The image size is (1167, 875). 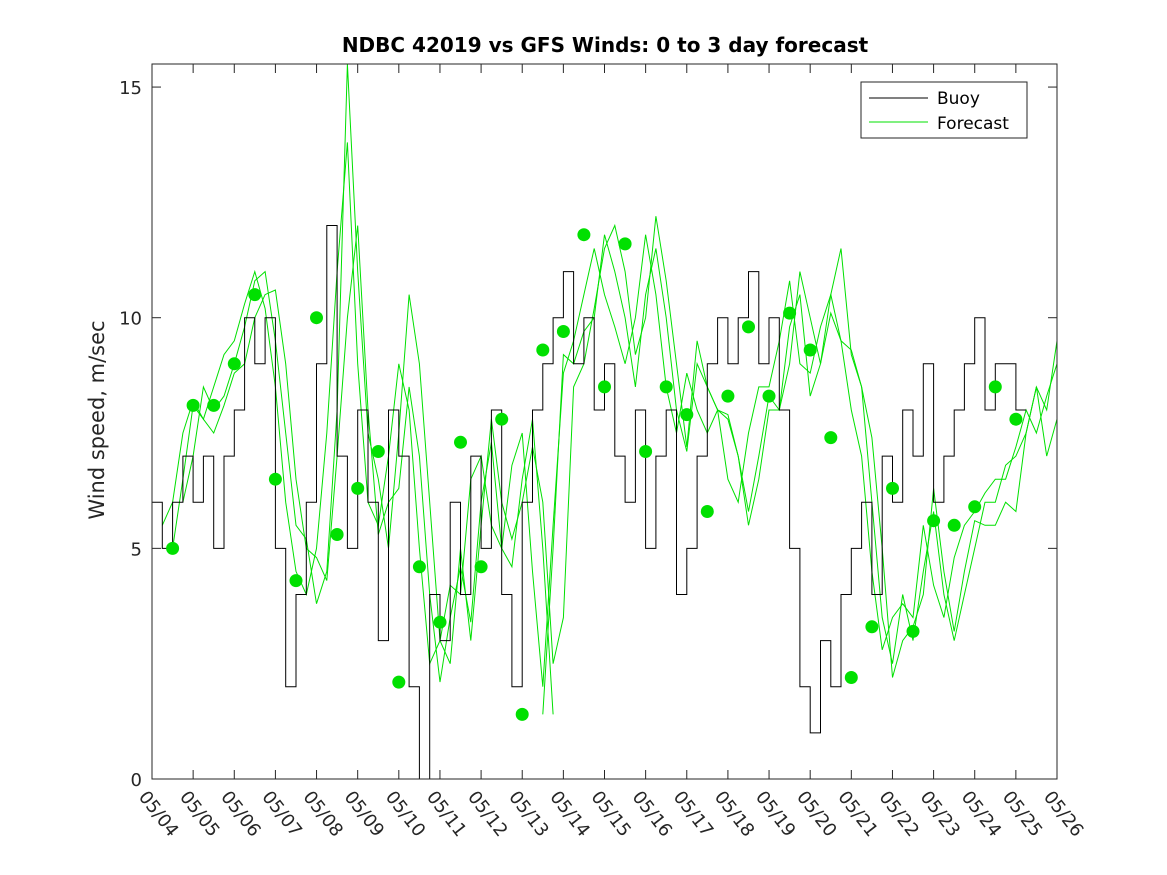 What do you see at coordinates (364, 814) in the screenshot?
I see `x-tick-label: 05/09` at bounding box center [364, 814].